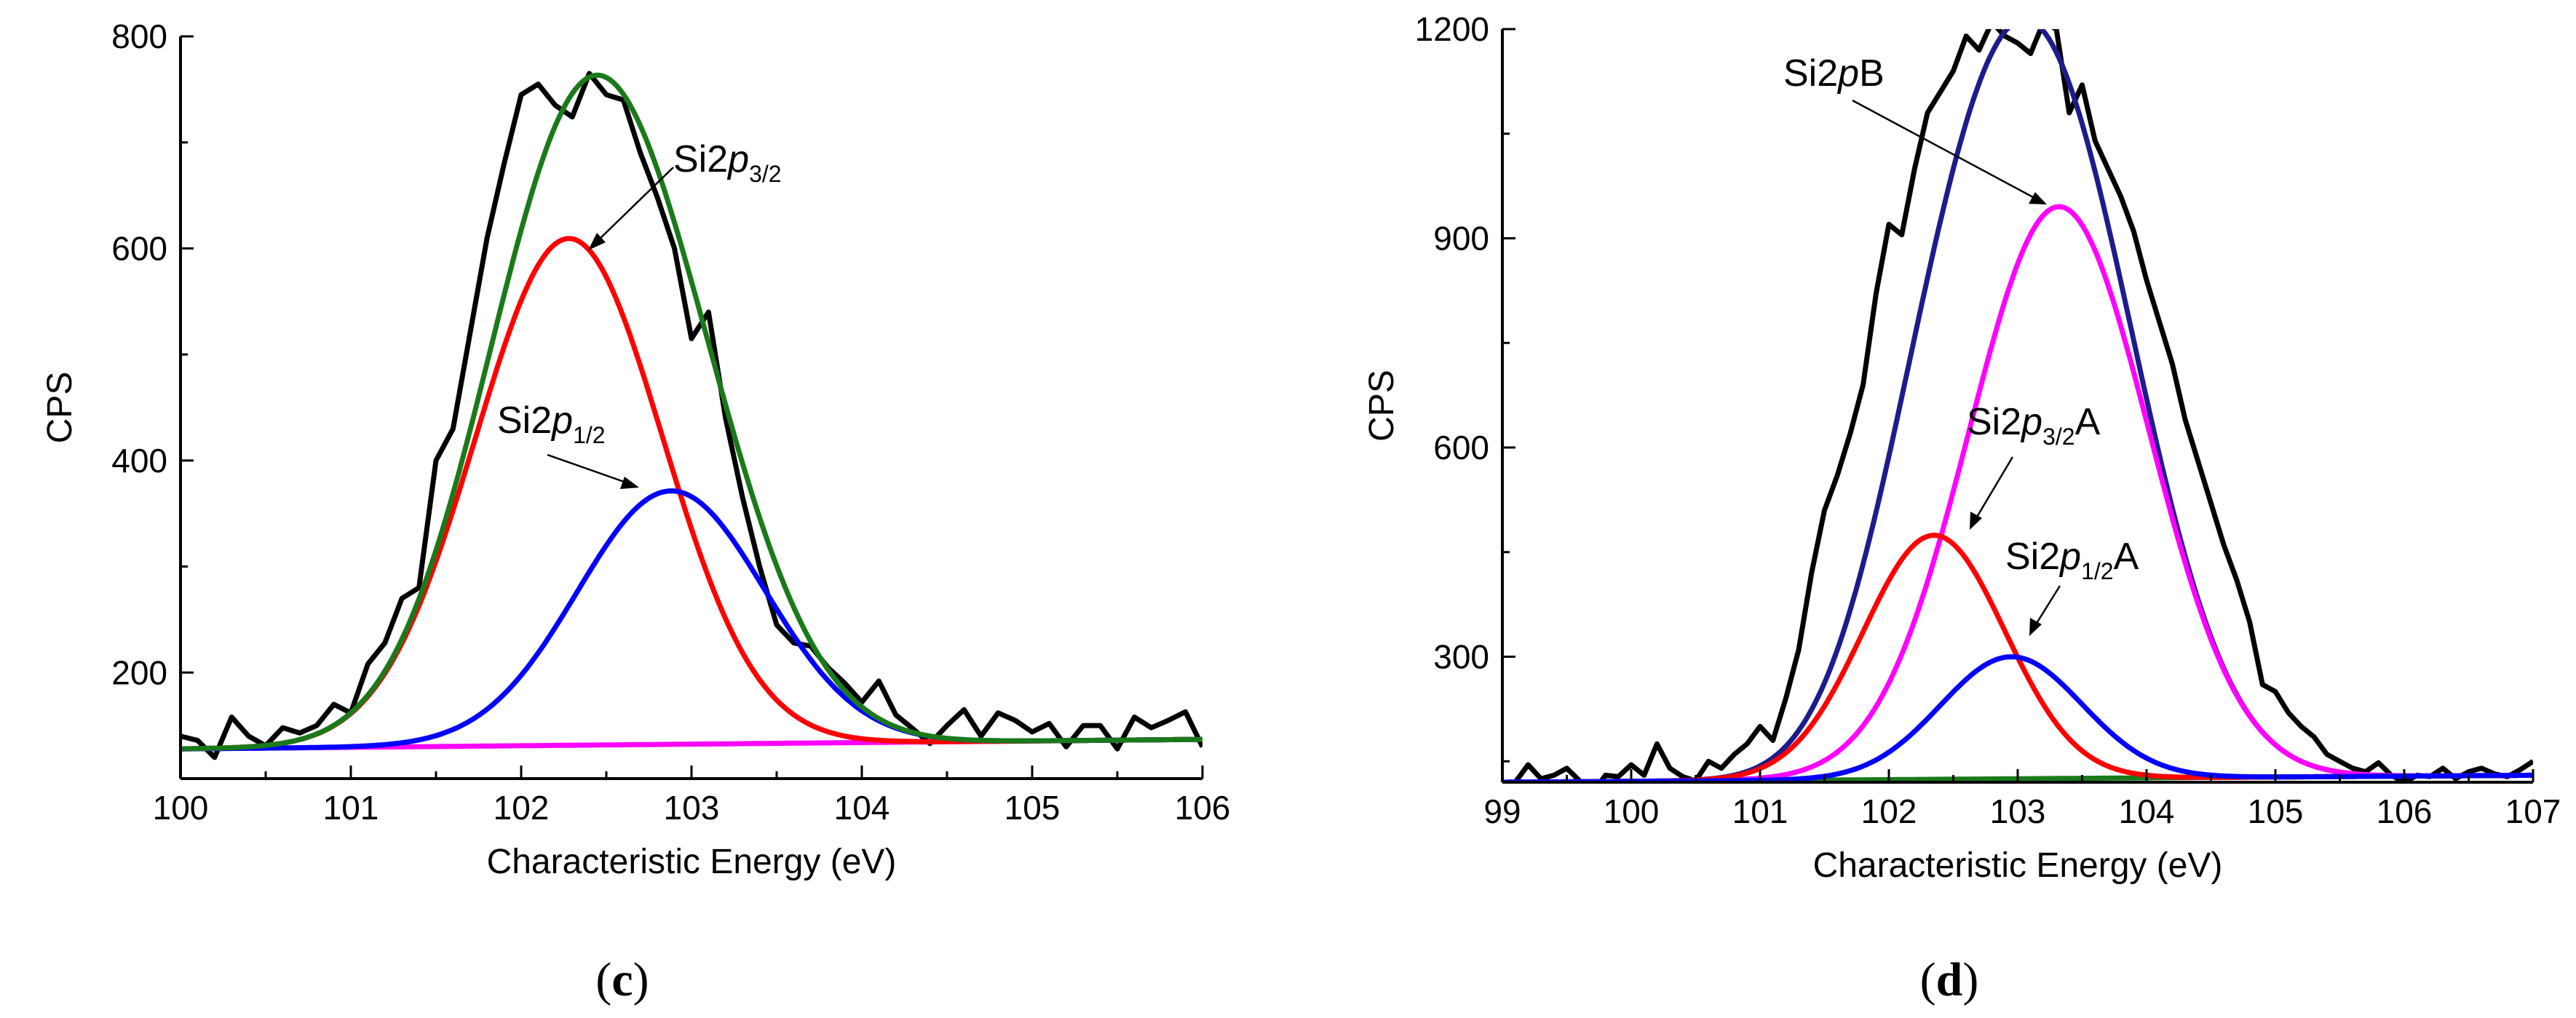 This screenshot has height=1018, width=2576. I want to click on y-tick-label: 300, so click(1461, 657).